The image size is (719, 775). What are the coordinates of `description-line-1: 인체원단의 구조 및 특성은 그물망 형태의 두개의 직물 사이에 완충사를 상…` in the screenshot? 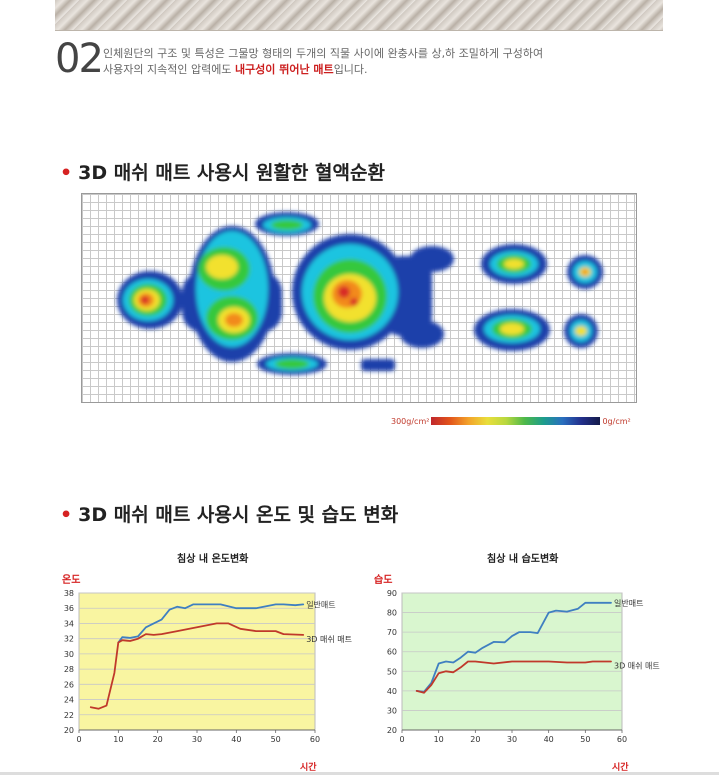 It's located at (323, 53).